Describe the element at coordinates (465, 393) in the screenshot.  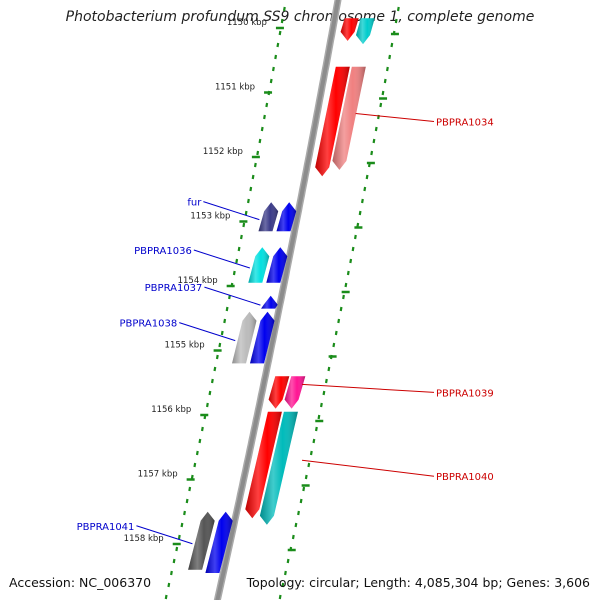
I see `gene-label: PBPRA1039` at that location.